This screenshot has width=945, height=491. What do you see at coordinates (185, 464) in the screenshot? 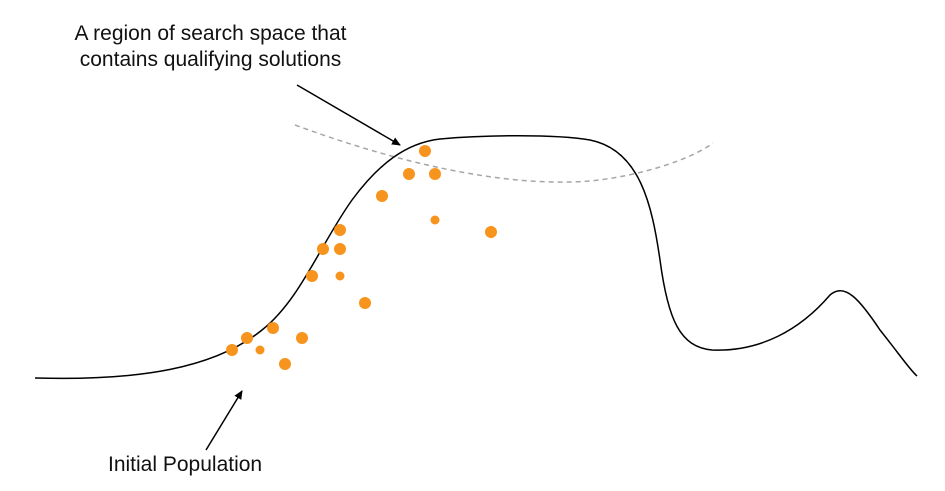
I see `initial-population-label: Initial Population` at bounding box center [185, 464].